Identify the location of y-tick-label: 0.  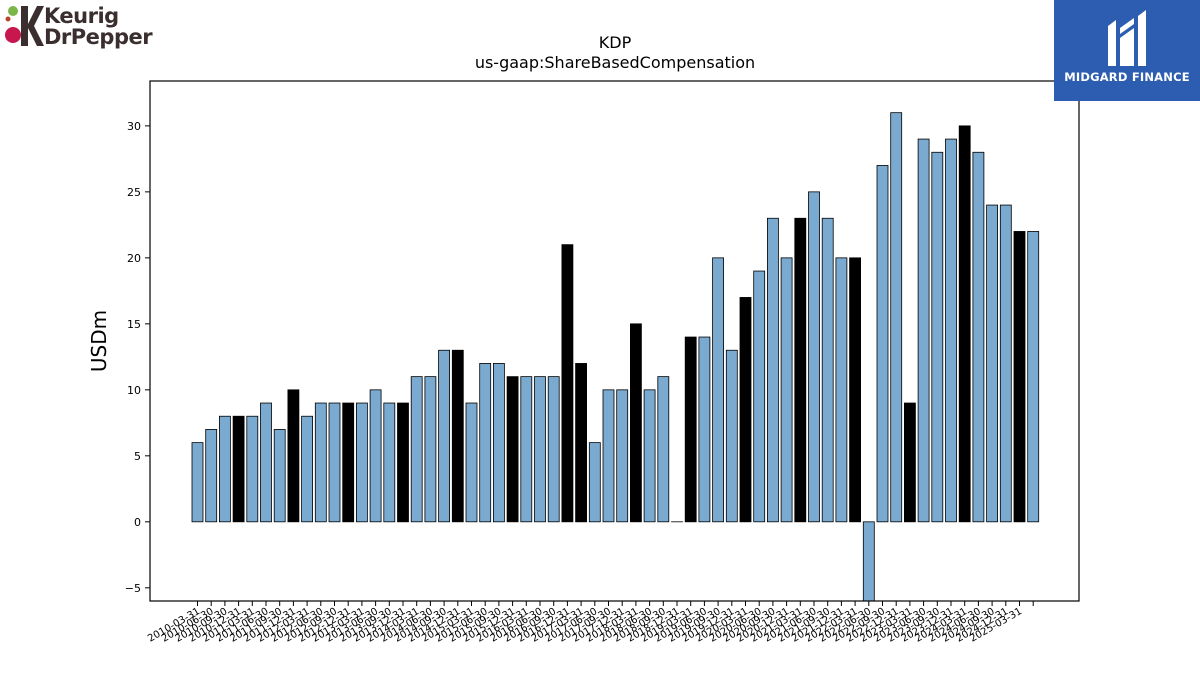
(137, 522).